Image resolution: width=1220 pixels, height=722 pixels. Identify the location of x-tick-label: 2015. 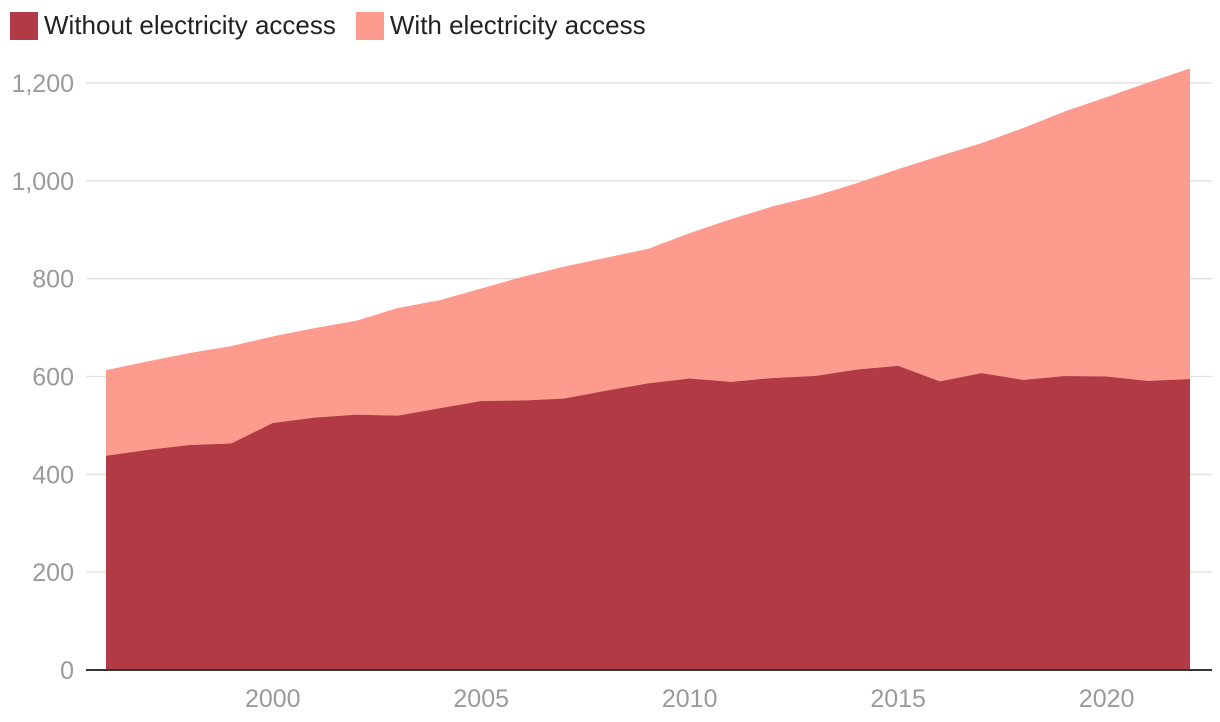
(898, 699).